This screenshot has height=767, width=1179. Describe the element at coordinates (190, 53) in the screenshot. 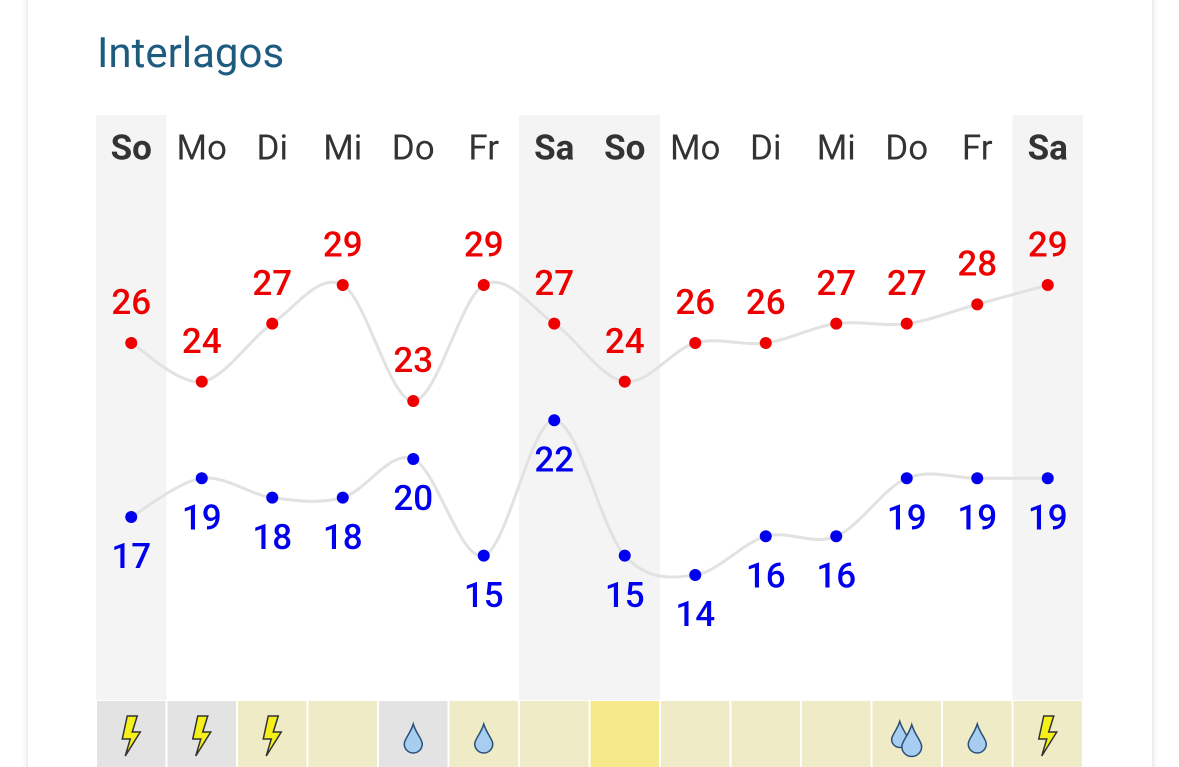

I see `chart-title: Interlagos` at that location.